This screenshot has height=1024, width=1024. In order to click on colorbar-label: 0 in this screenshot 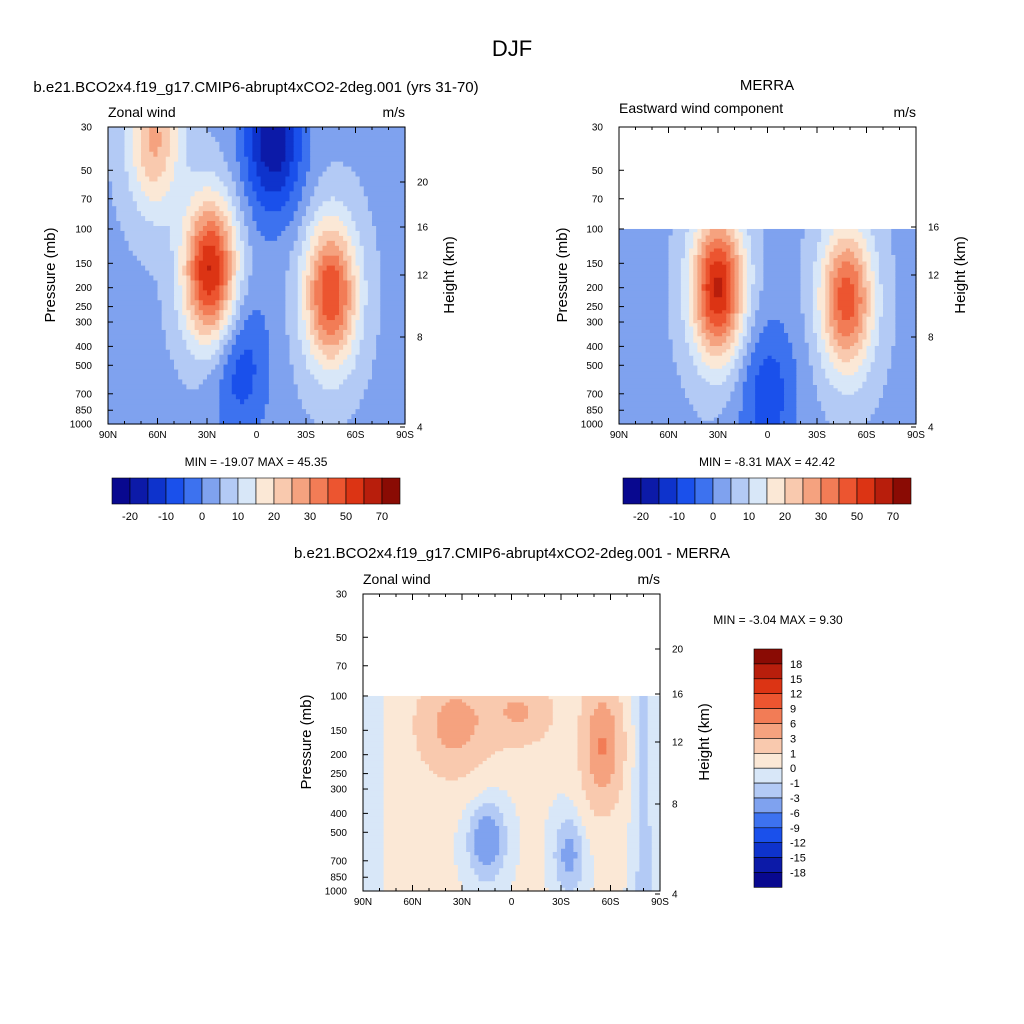, I will do `click(713, 517)`.